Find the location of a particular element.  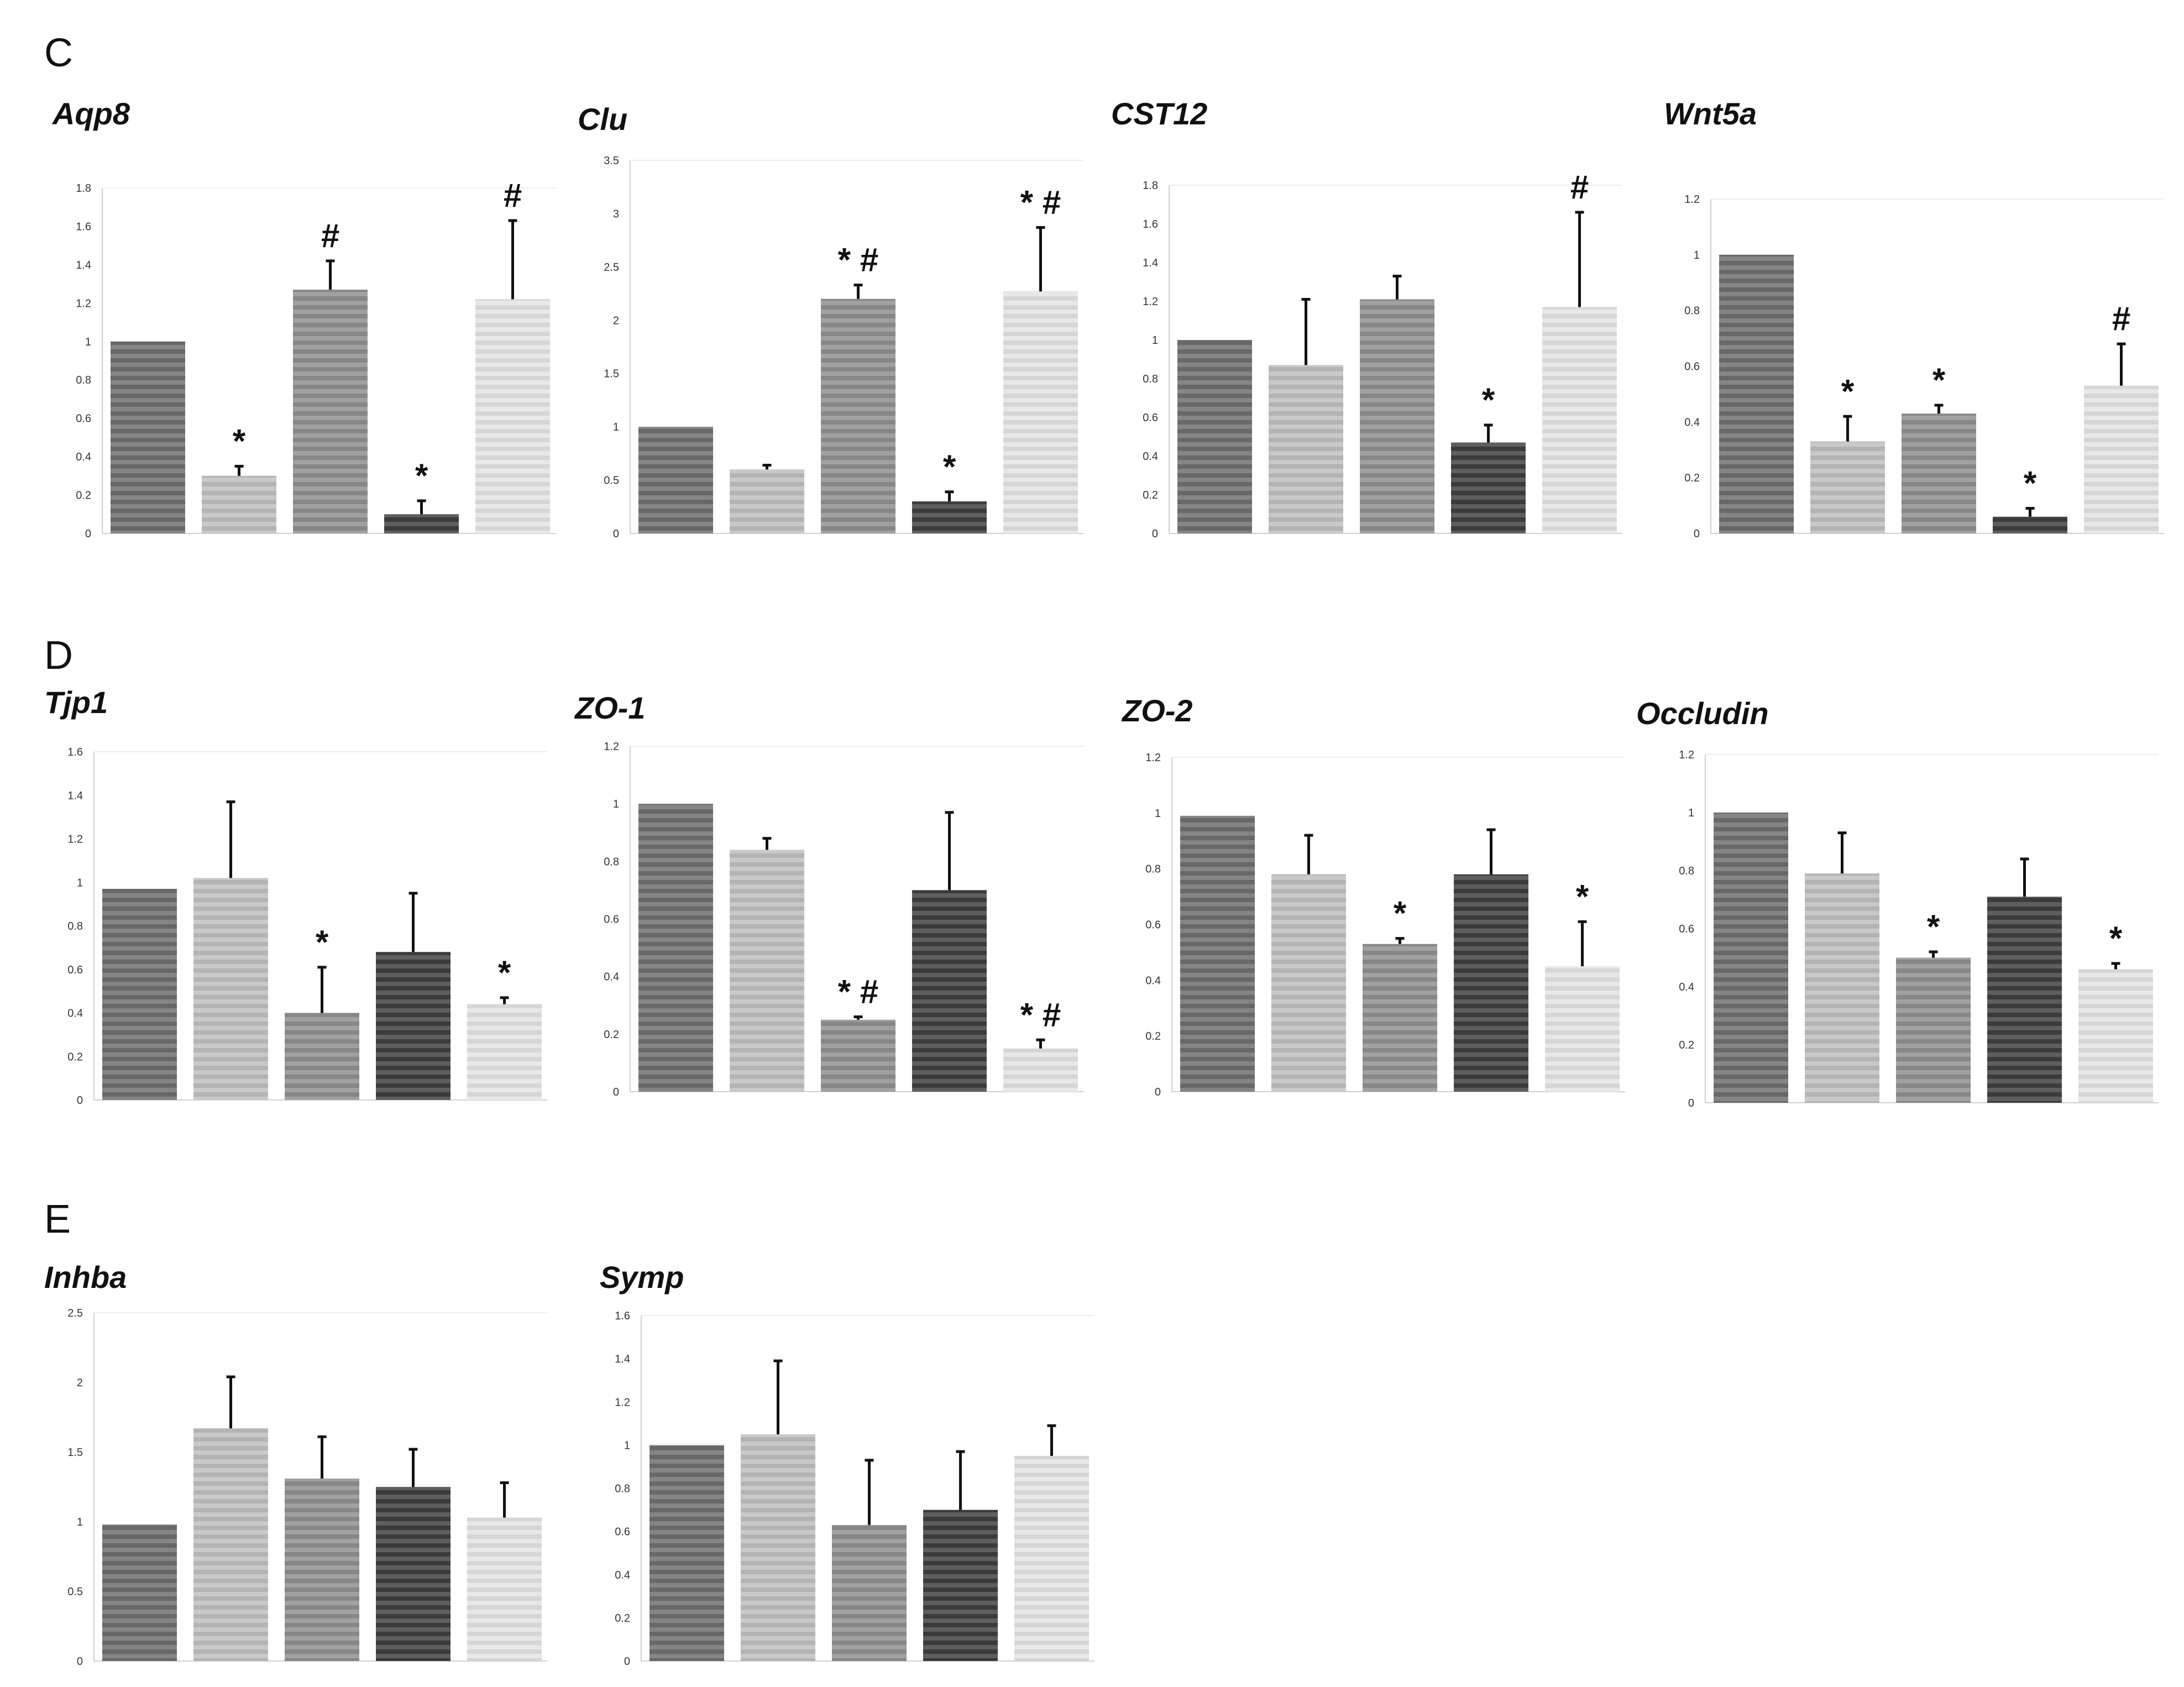

y-tick-label: 3.5 is located at coordinates (611, 161).